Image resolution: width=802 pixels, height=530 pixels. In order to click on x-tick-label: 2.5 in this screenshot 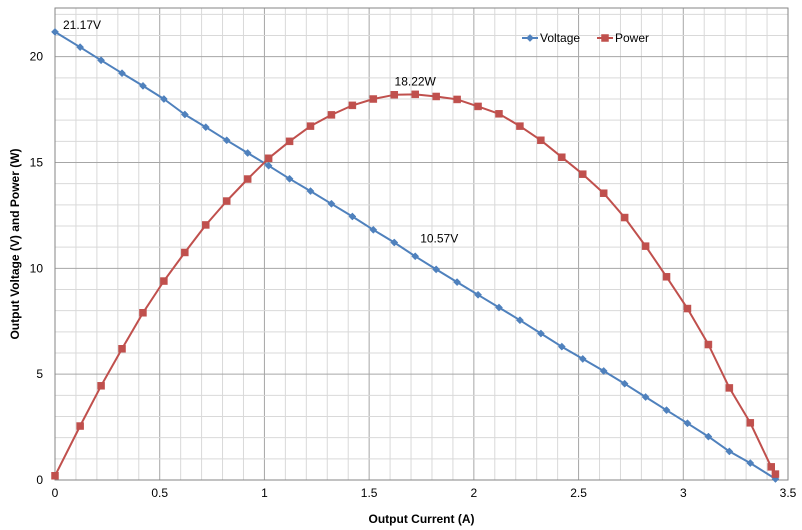, I will do `click(578, 493)`.